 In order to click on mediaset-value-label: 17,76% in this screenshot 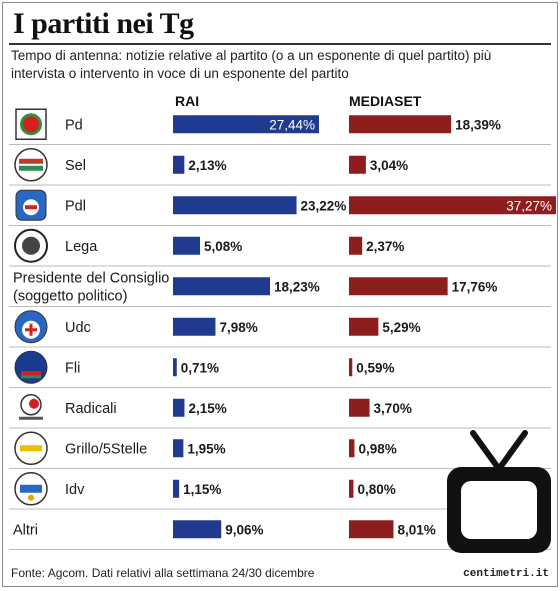, I will do `click(475, 286)`.